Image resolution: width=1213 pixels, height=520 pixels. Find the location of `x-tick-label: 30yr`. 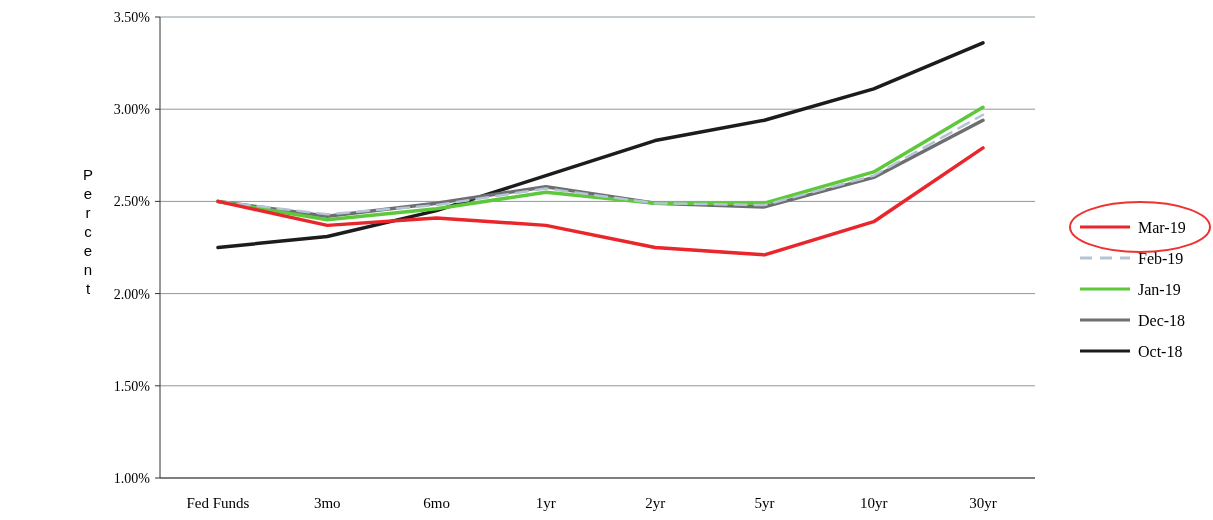

x-tick-label: 30yr is located at coordinates (983, 503).